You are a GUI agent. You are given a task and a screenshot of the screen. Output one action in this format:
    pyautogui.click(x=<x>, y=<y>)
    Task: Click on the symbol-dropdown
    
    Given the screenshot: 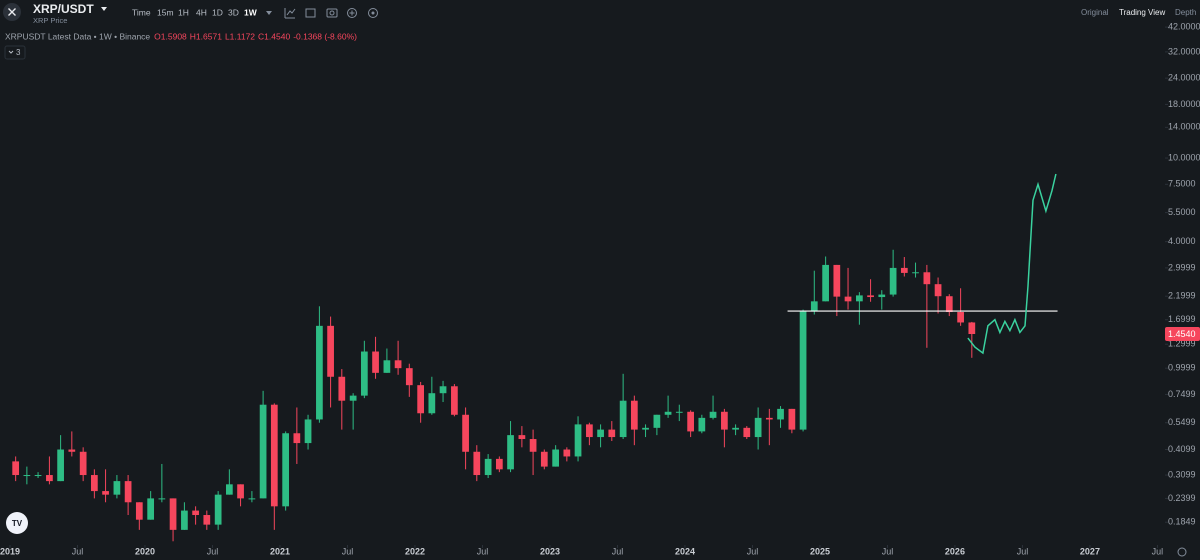 What is the action you would take?
    pyautogui.click(x=104, y=9)
    